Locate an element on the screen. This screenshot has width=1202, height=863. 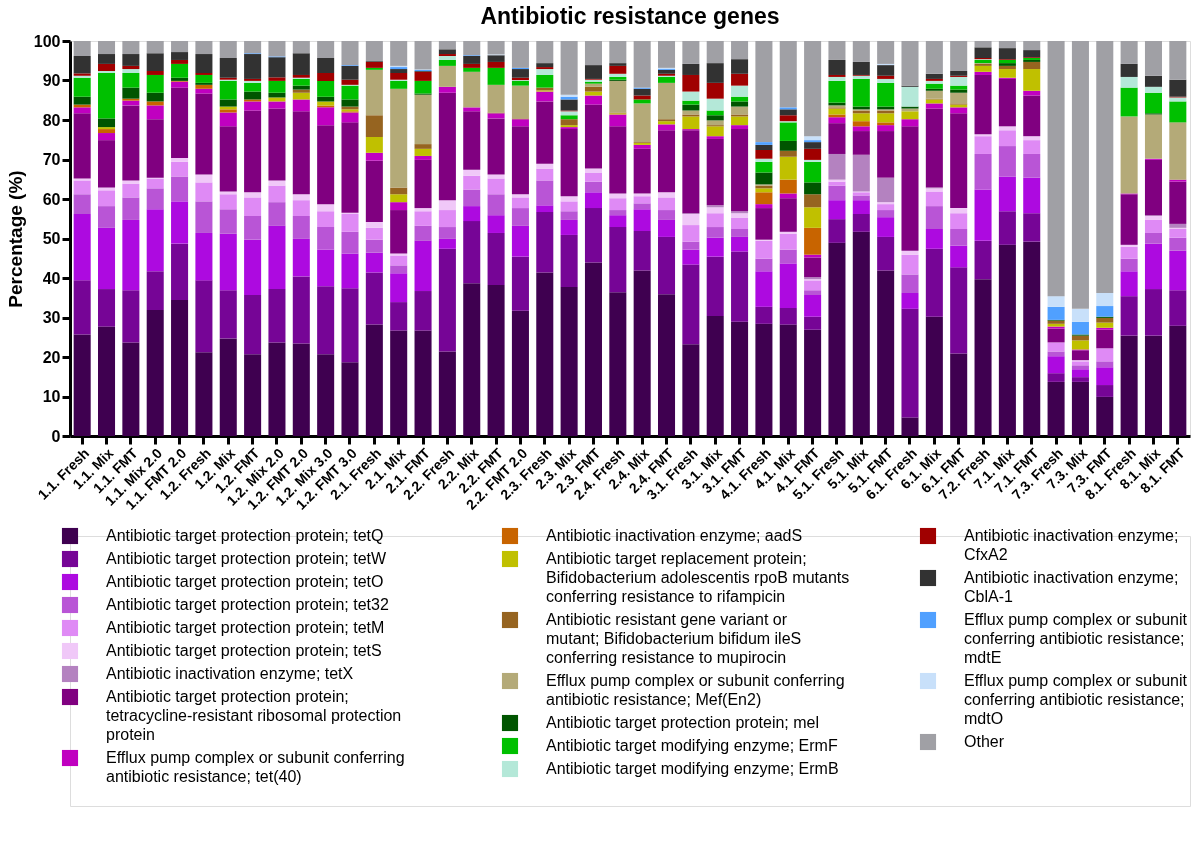
legend-label: Antibiotic target protection protein; tetW is located at coordinates (247, 558).